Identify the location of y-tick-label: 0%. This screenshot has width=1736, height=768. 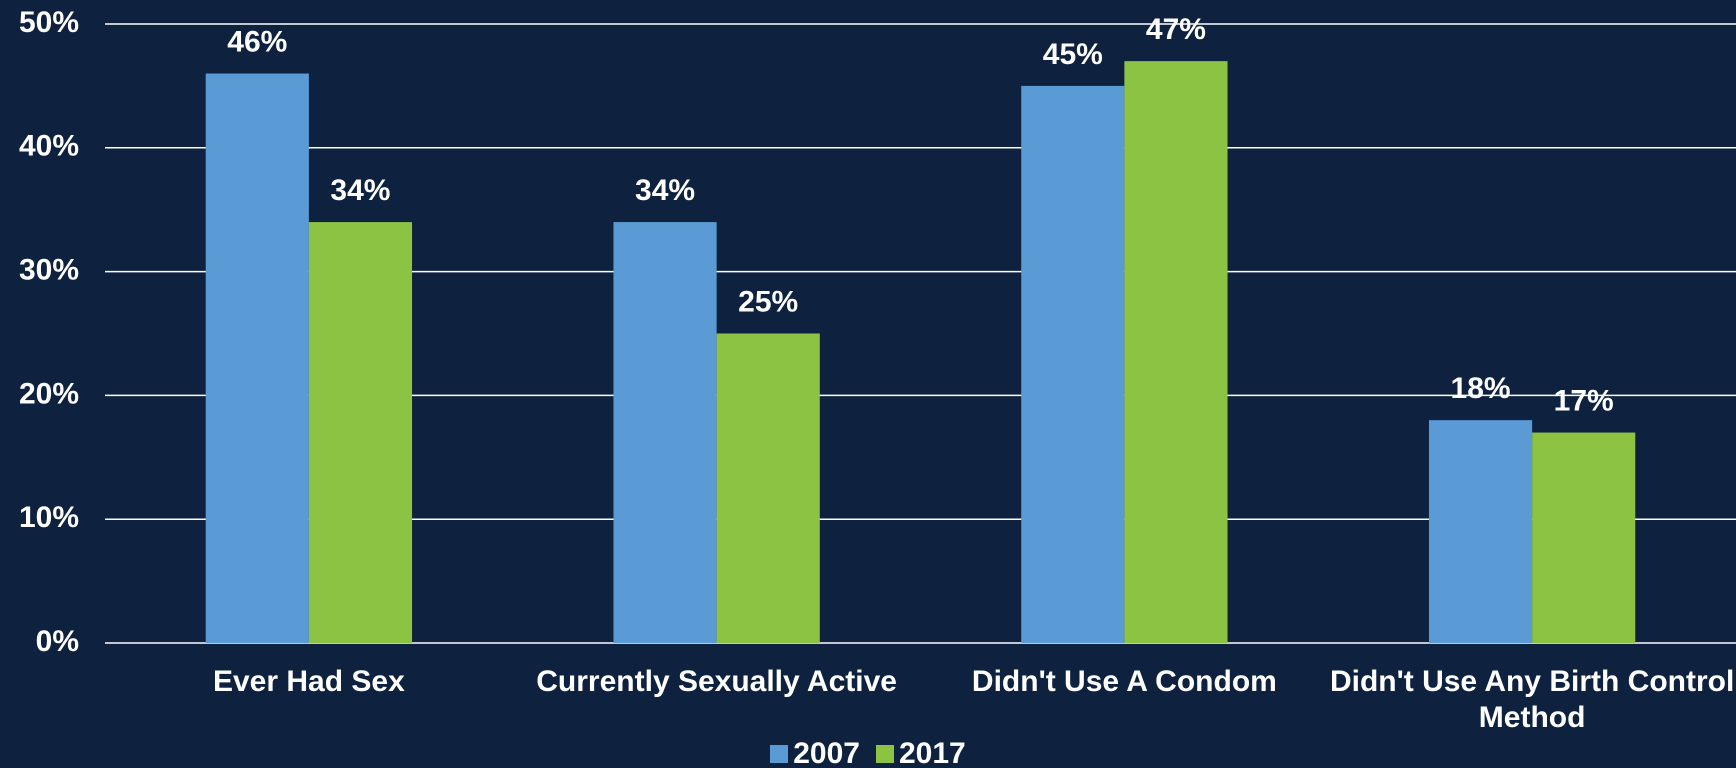
(57, 641).